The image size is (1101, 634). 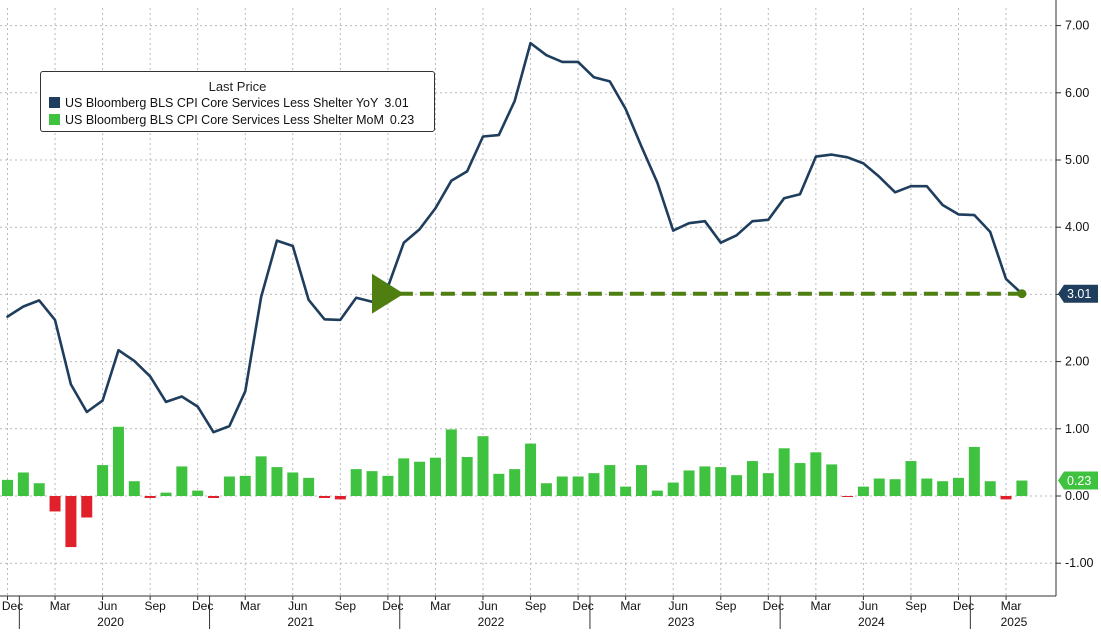 I want to click on y-tick-label: -1.00, so click(x=1079, y=563).